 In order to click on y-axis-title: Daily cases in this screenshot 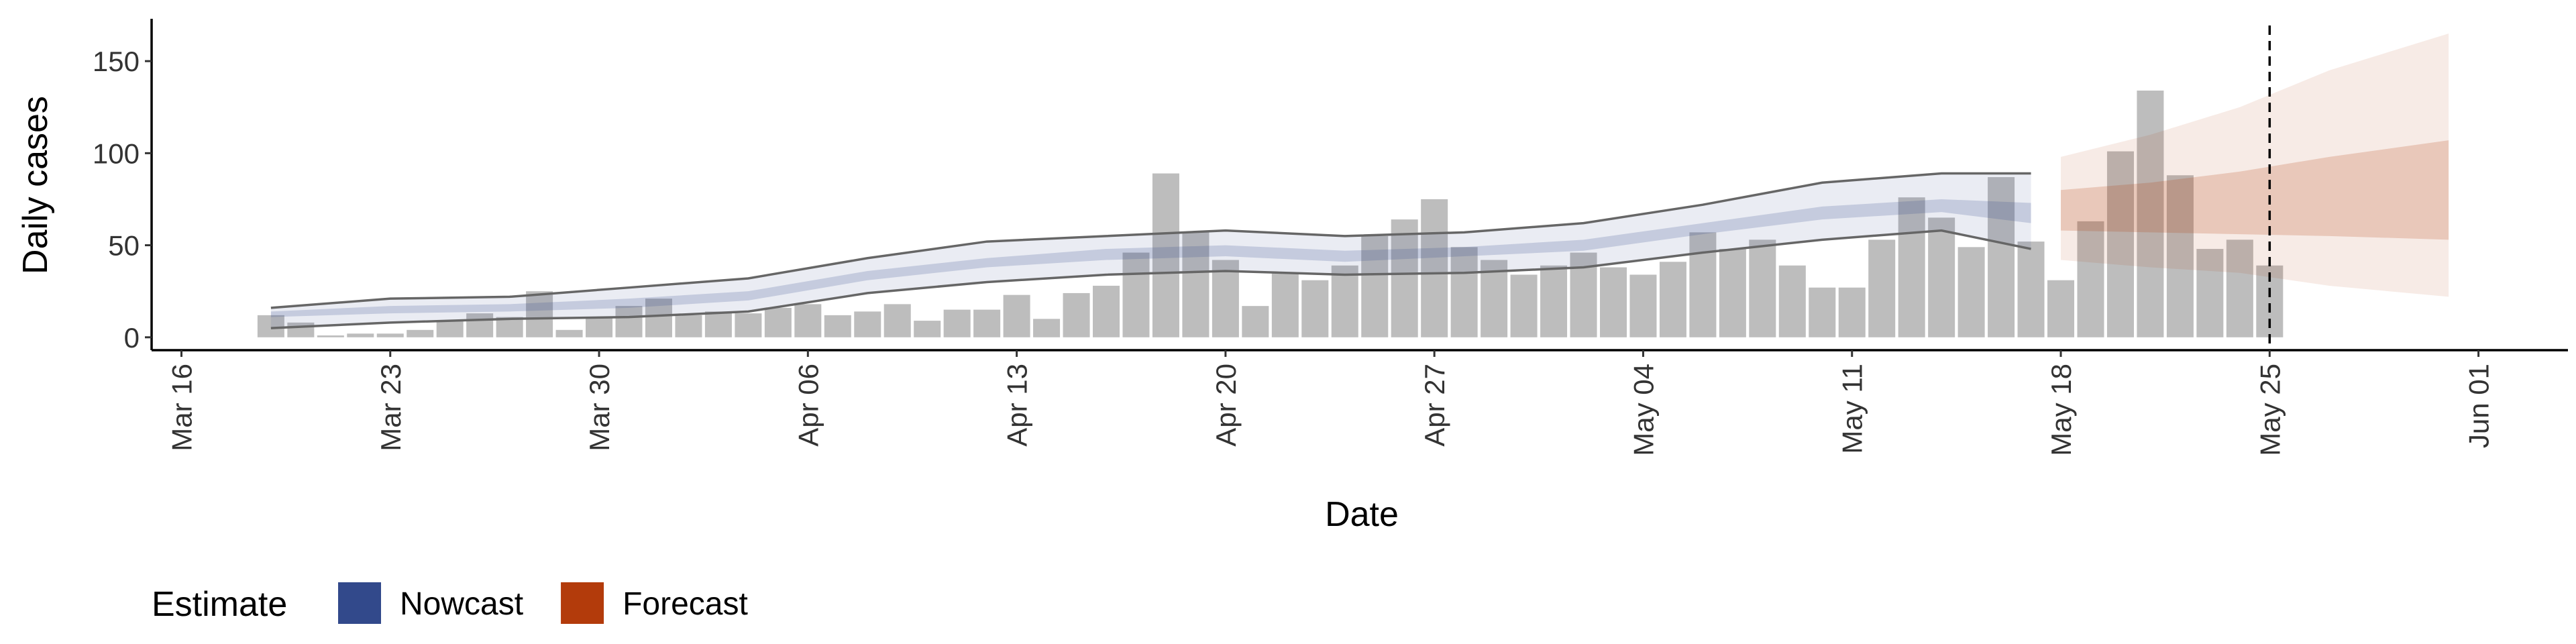, I will do `click(35, 185)`.